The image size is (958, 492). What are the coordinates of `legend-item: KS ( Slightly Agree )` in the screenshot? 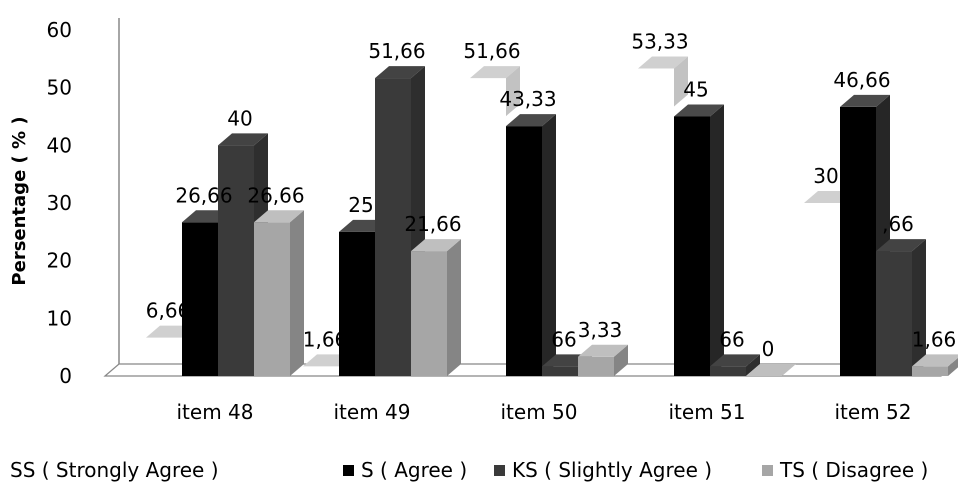 It's located at (603, 470).